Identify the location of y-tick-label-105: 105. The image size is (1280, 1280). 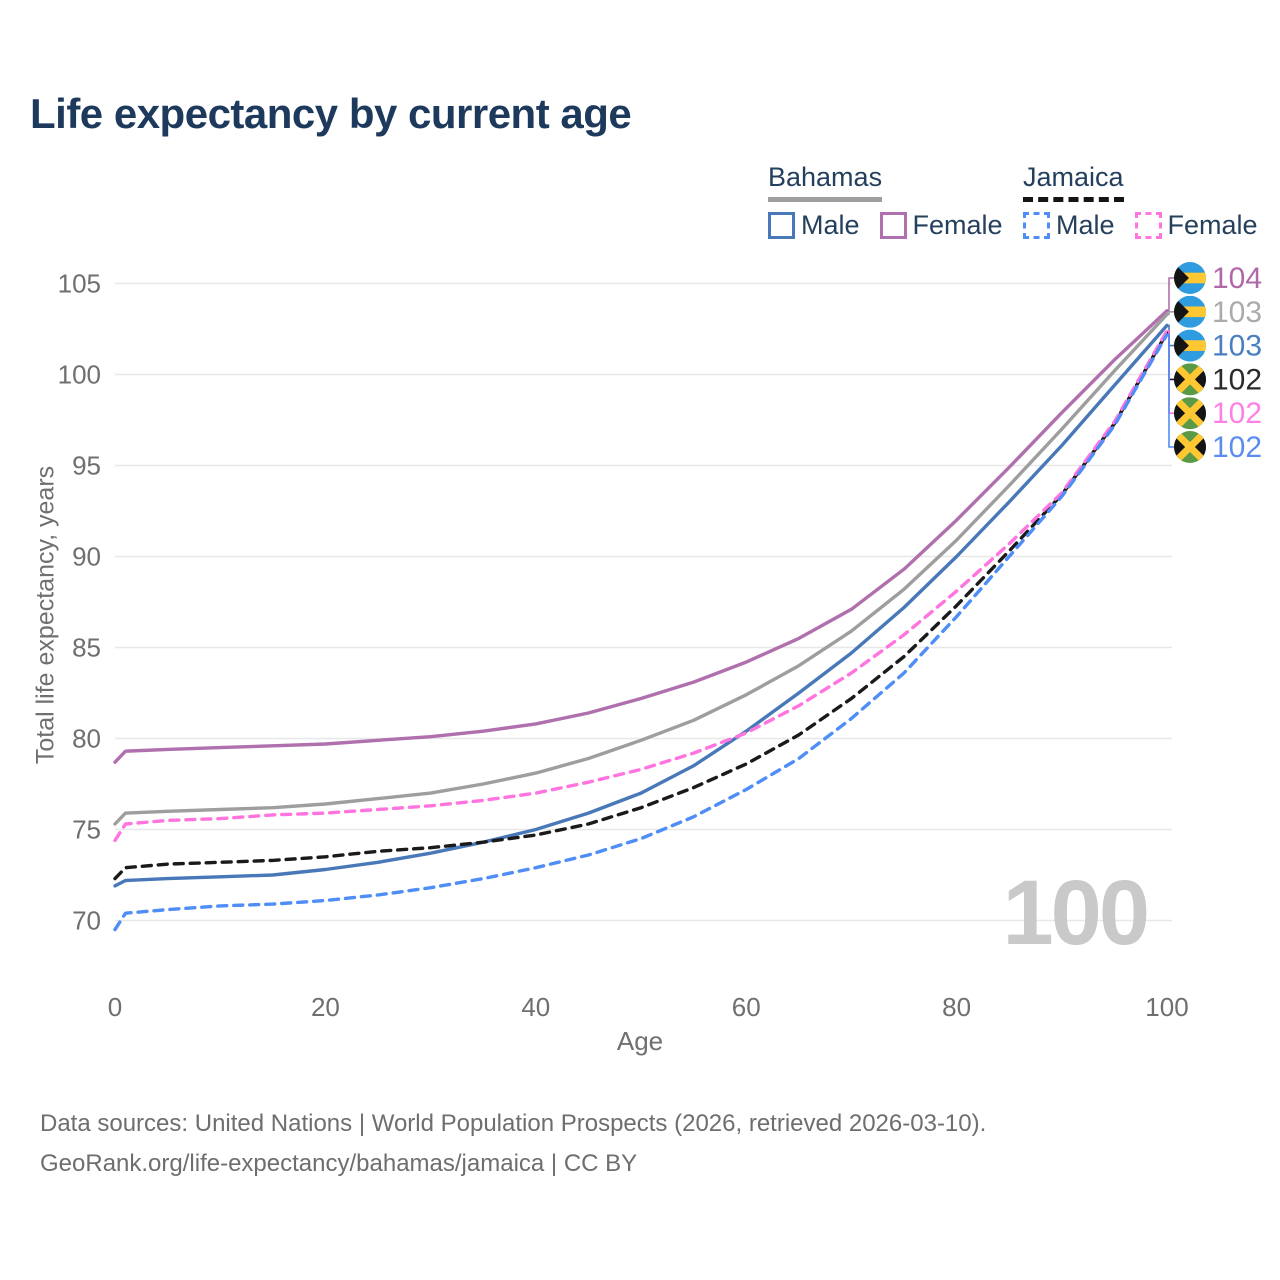
(79, 284).